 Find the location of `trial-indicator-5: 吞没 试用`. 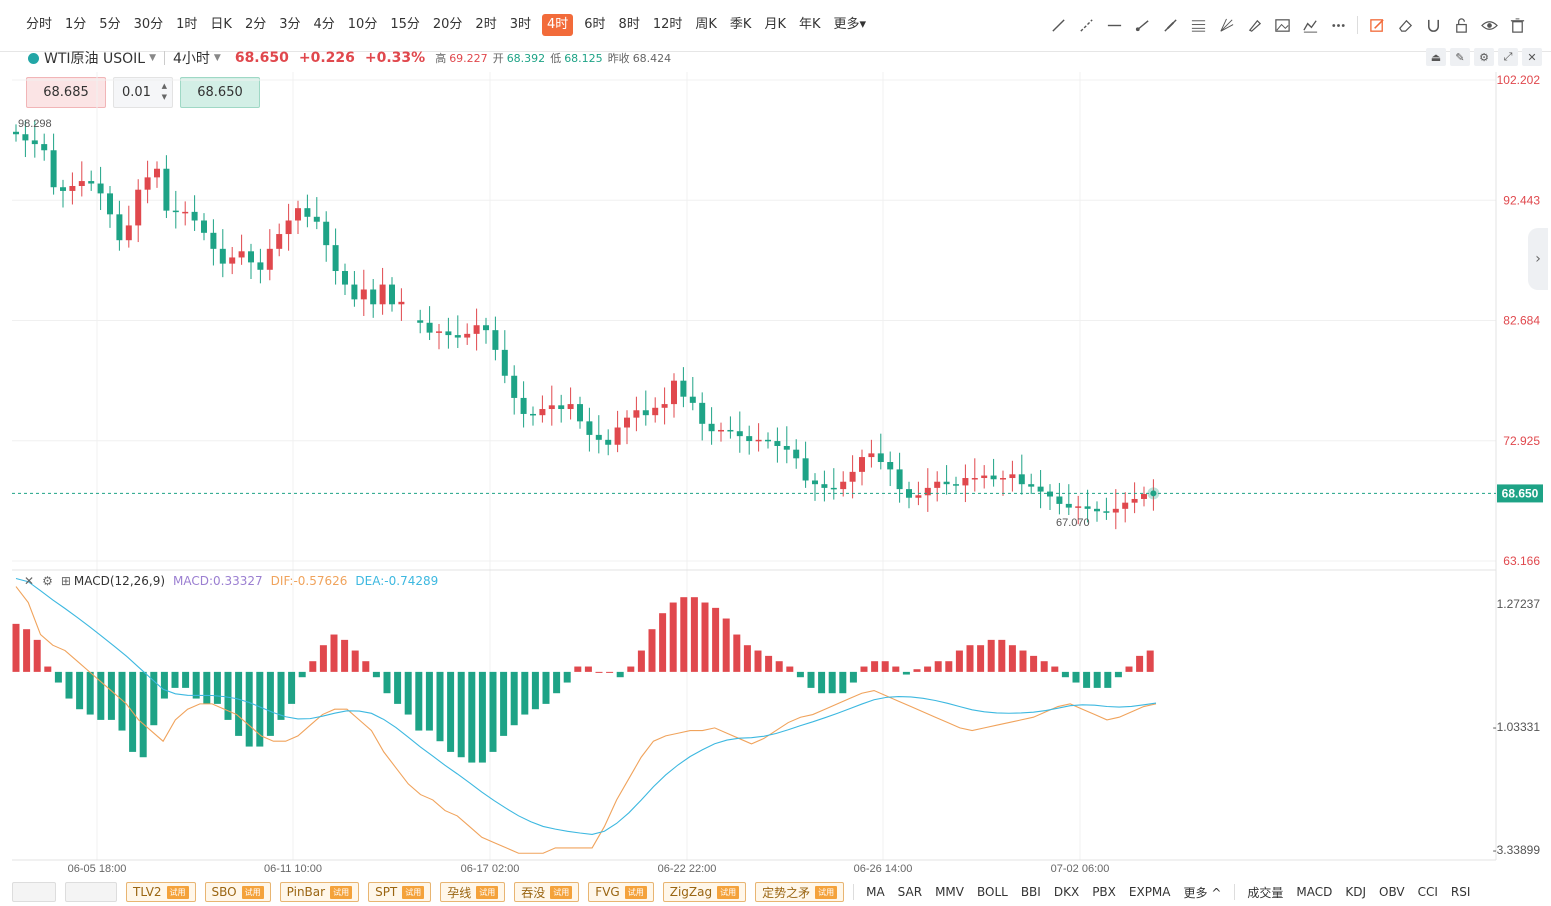

trial-indicator-5: 吞没 试用 is located at coordinates (547, 892).